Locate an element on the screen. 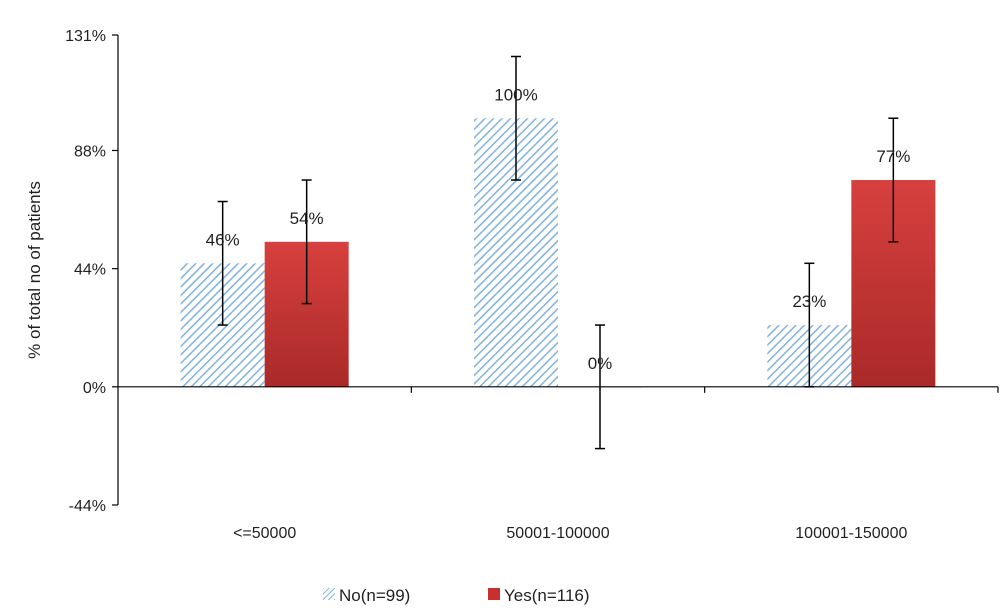 Image resolution: width=1000 pixels, height=616 pixels. y-tick-label: 0% is located at coordinates (94, 388).